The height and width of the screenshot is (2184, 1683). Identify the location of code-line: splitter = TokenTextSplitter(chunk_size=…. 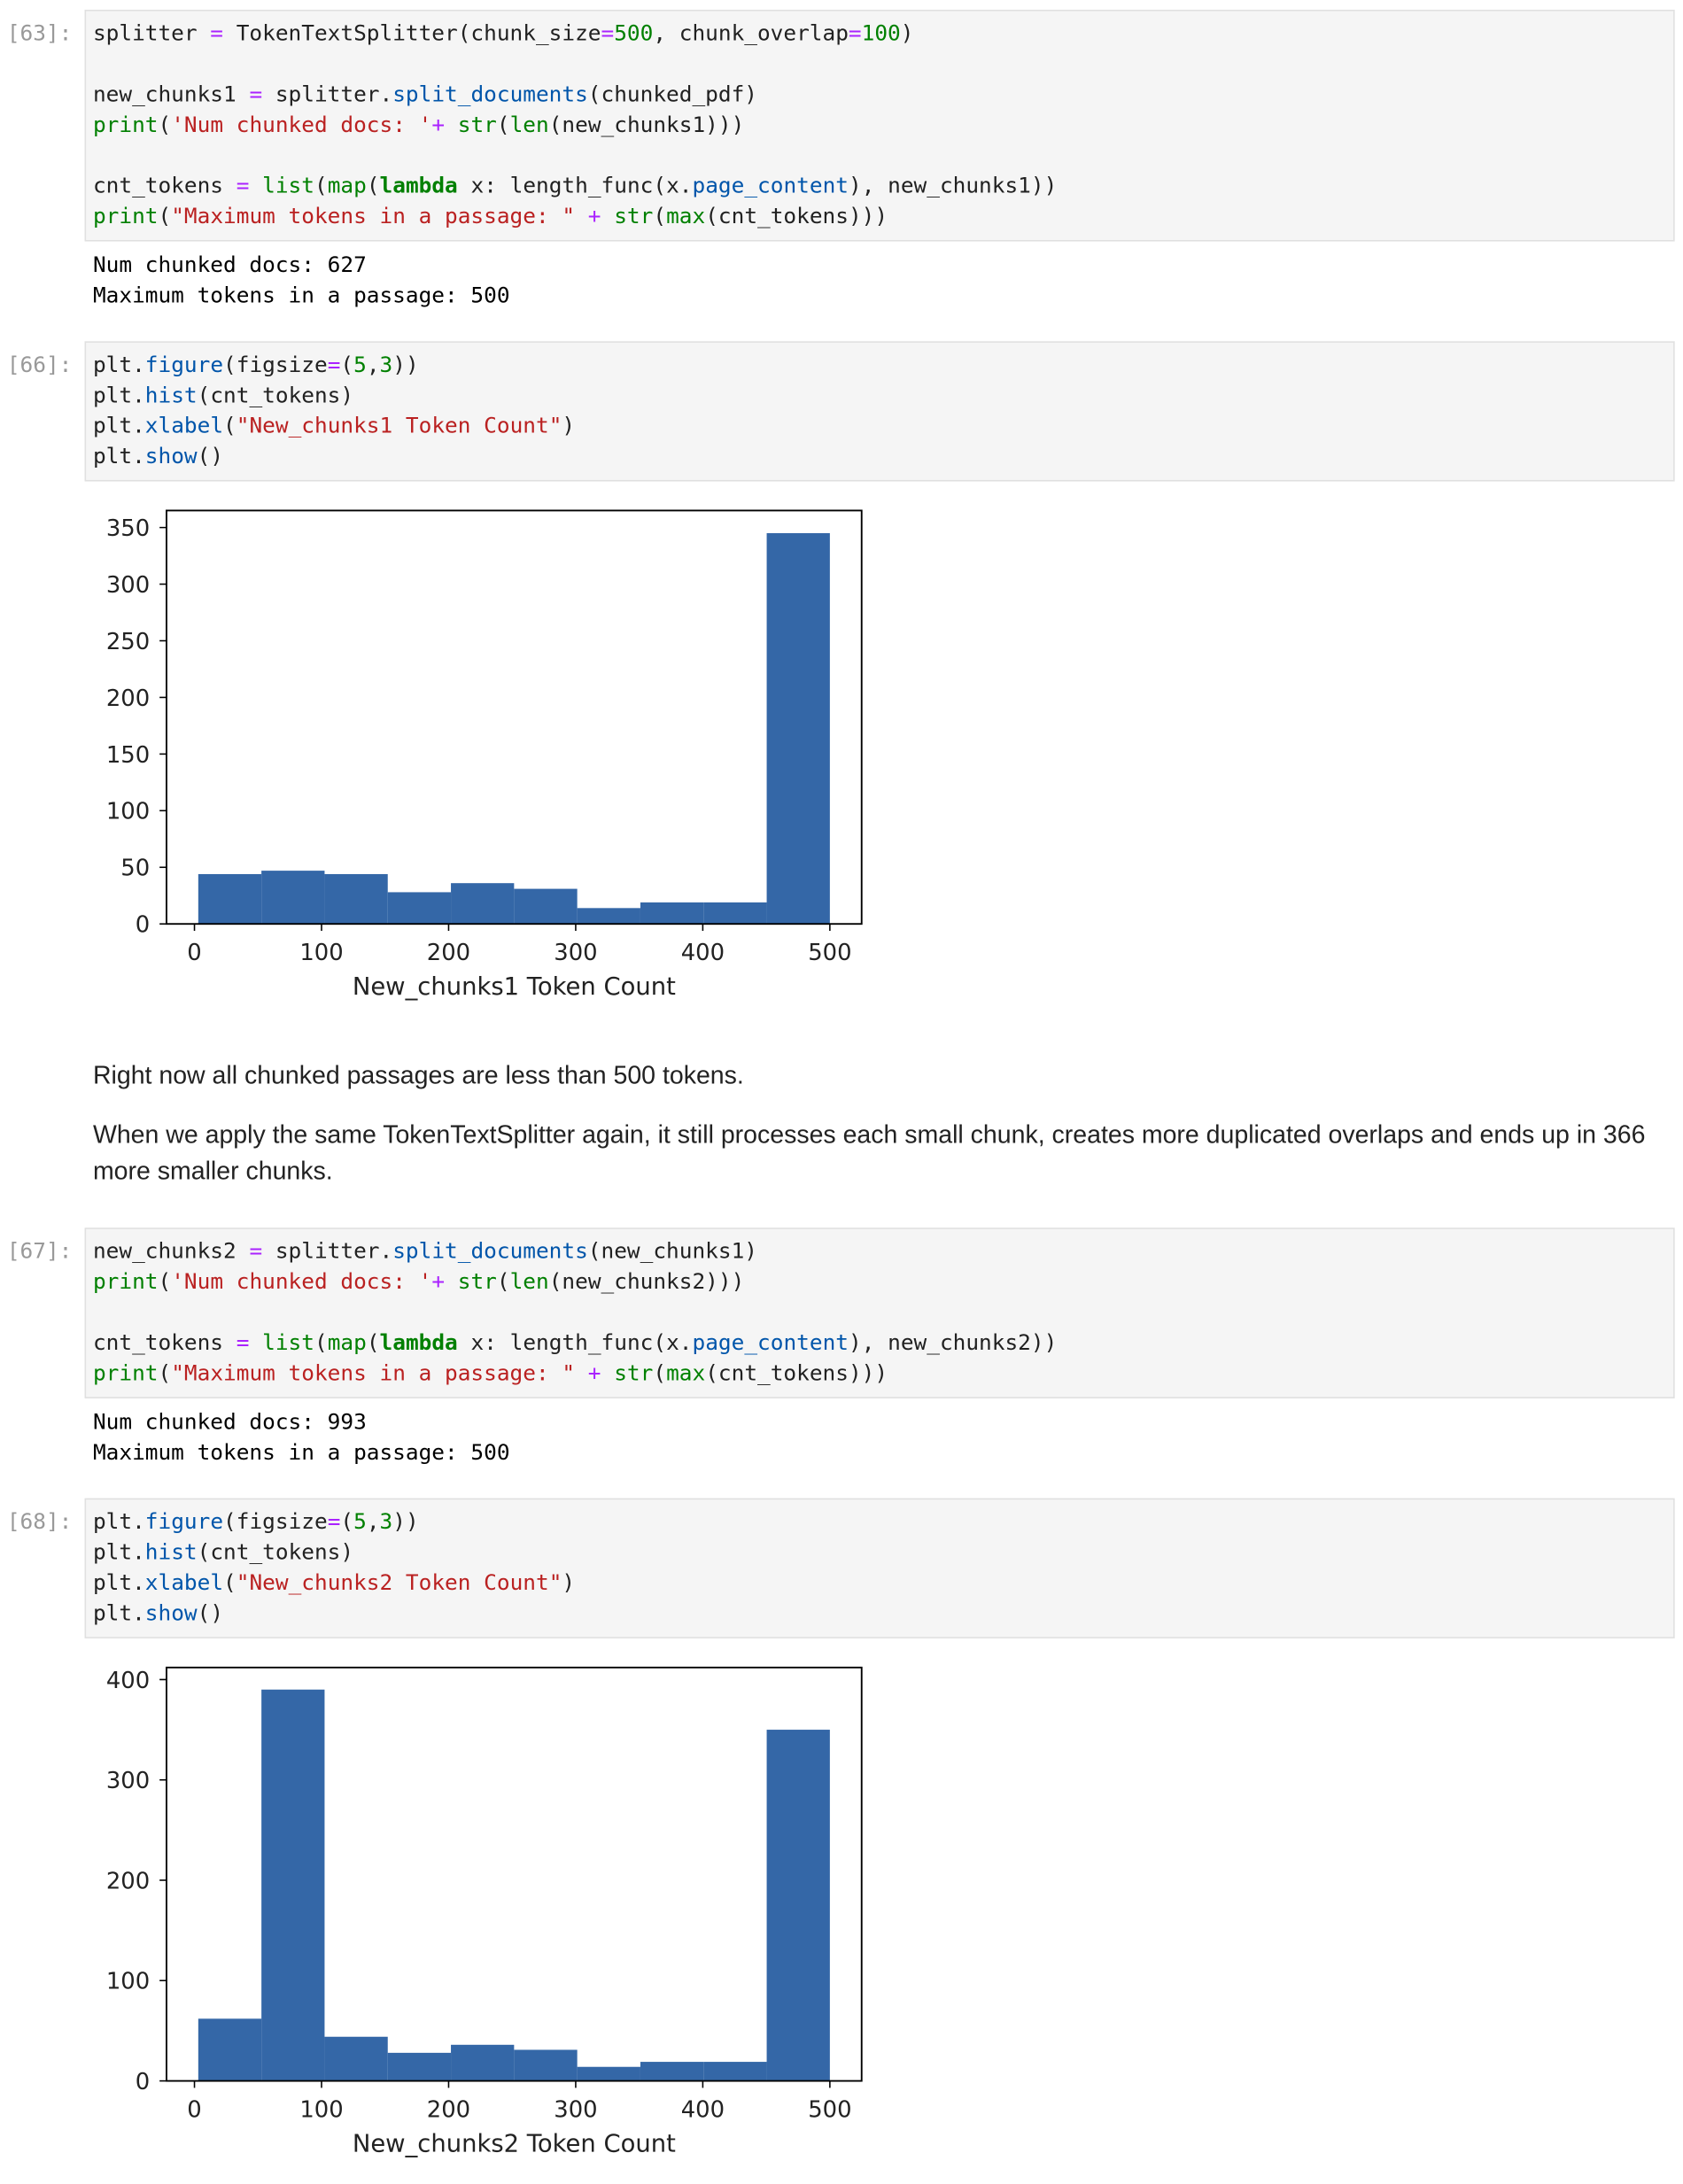
(504, 33).